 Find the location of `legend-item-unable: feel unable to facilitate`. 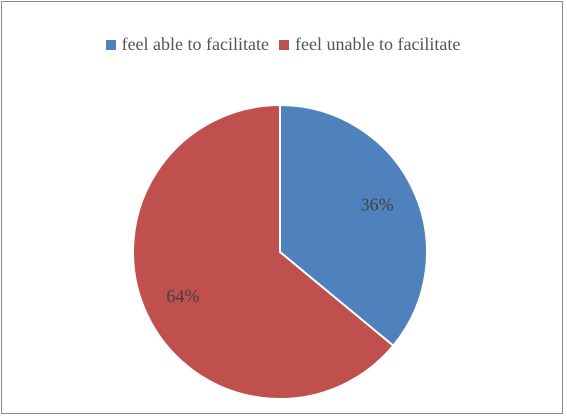

legend-item-unable: feel unable to facilitate is located at coordinates (369, 44).